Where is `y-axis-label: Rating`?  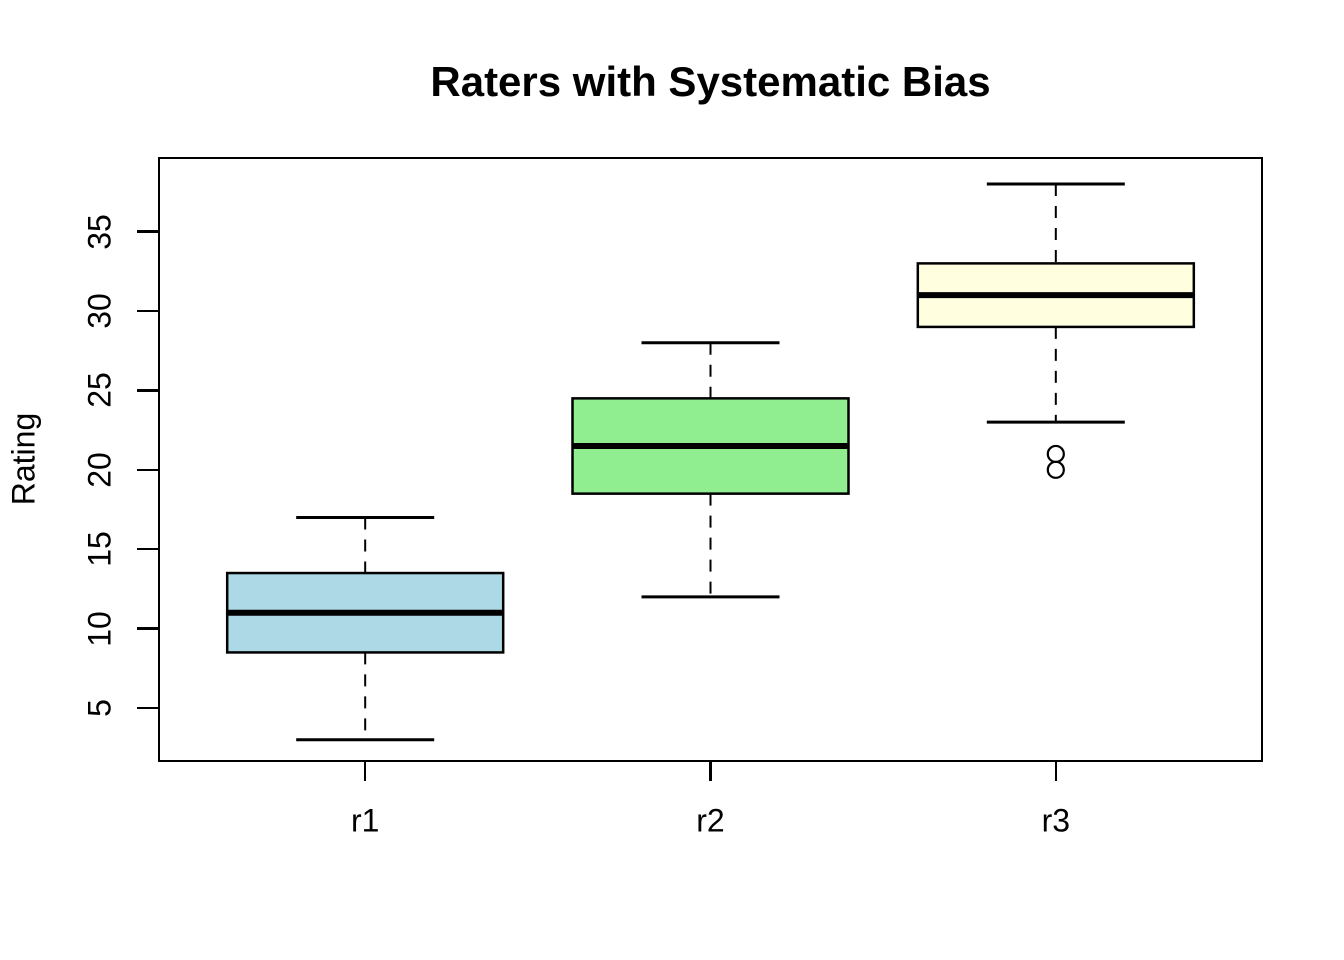
y-axis-label: Rating is located at coordinates (23, 459).